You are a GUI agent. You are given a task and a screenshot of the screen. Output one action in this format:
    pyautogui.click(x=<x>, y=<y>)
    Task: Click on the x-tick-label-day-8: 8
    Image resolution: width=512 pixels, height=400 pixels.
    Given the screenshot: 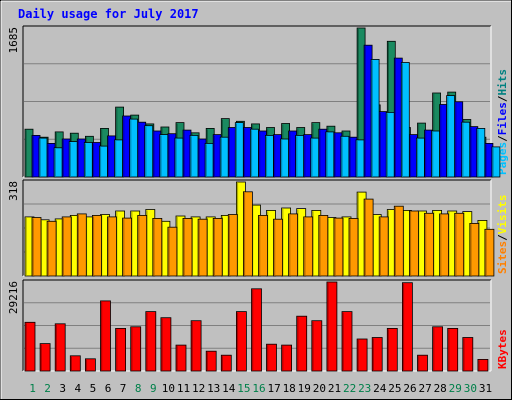 What is the action you would take?
    pyautogui.click(x=138, y=388)
    